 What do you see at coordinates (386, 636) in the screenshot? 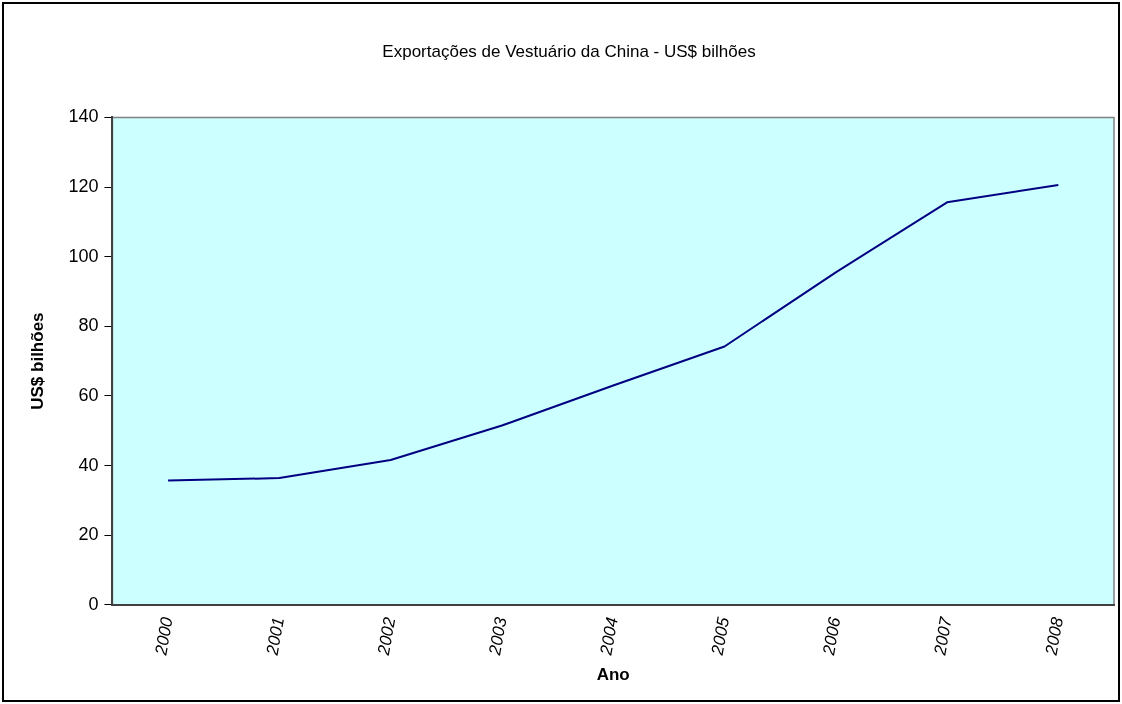
I see `x-tick-label: 2002` at bounding box center [386, 636].